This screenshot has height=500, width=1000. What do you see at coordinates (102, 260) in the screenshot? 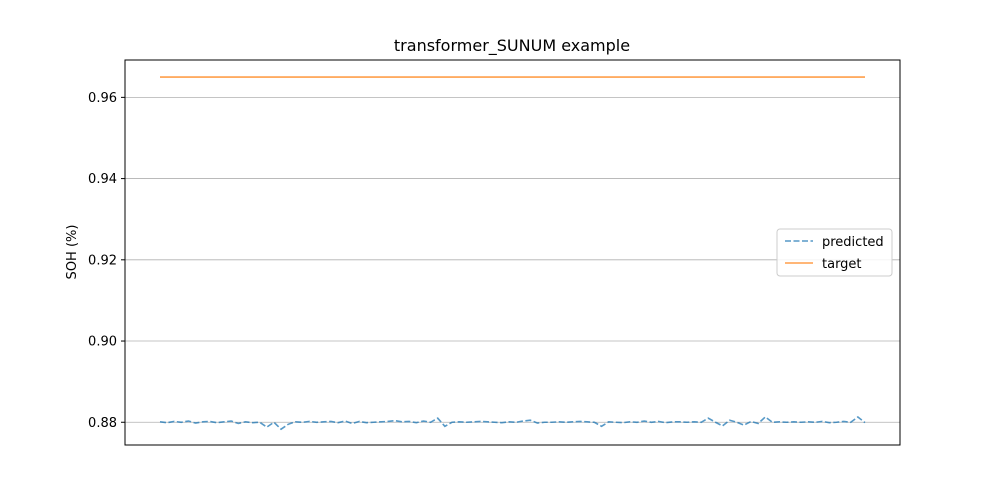
I see `y-tick-label: 0.92` at bounding box center [102, 260].